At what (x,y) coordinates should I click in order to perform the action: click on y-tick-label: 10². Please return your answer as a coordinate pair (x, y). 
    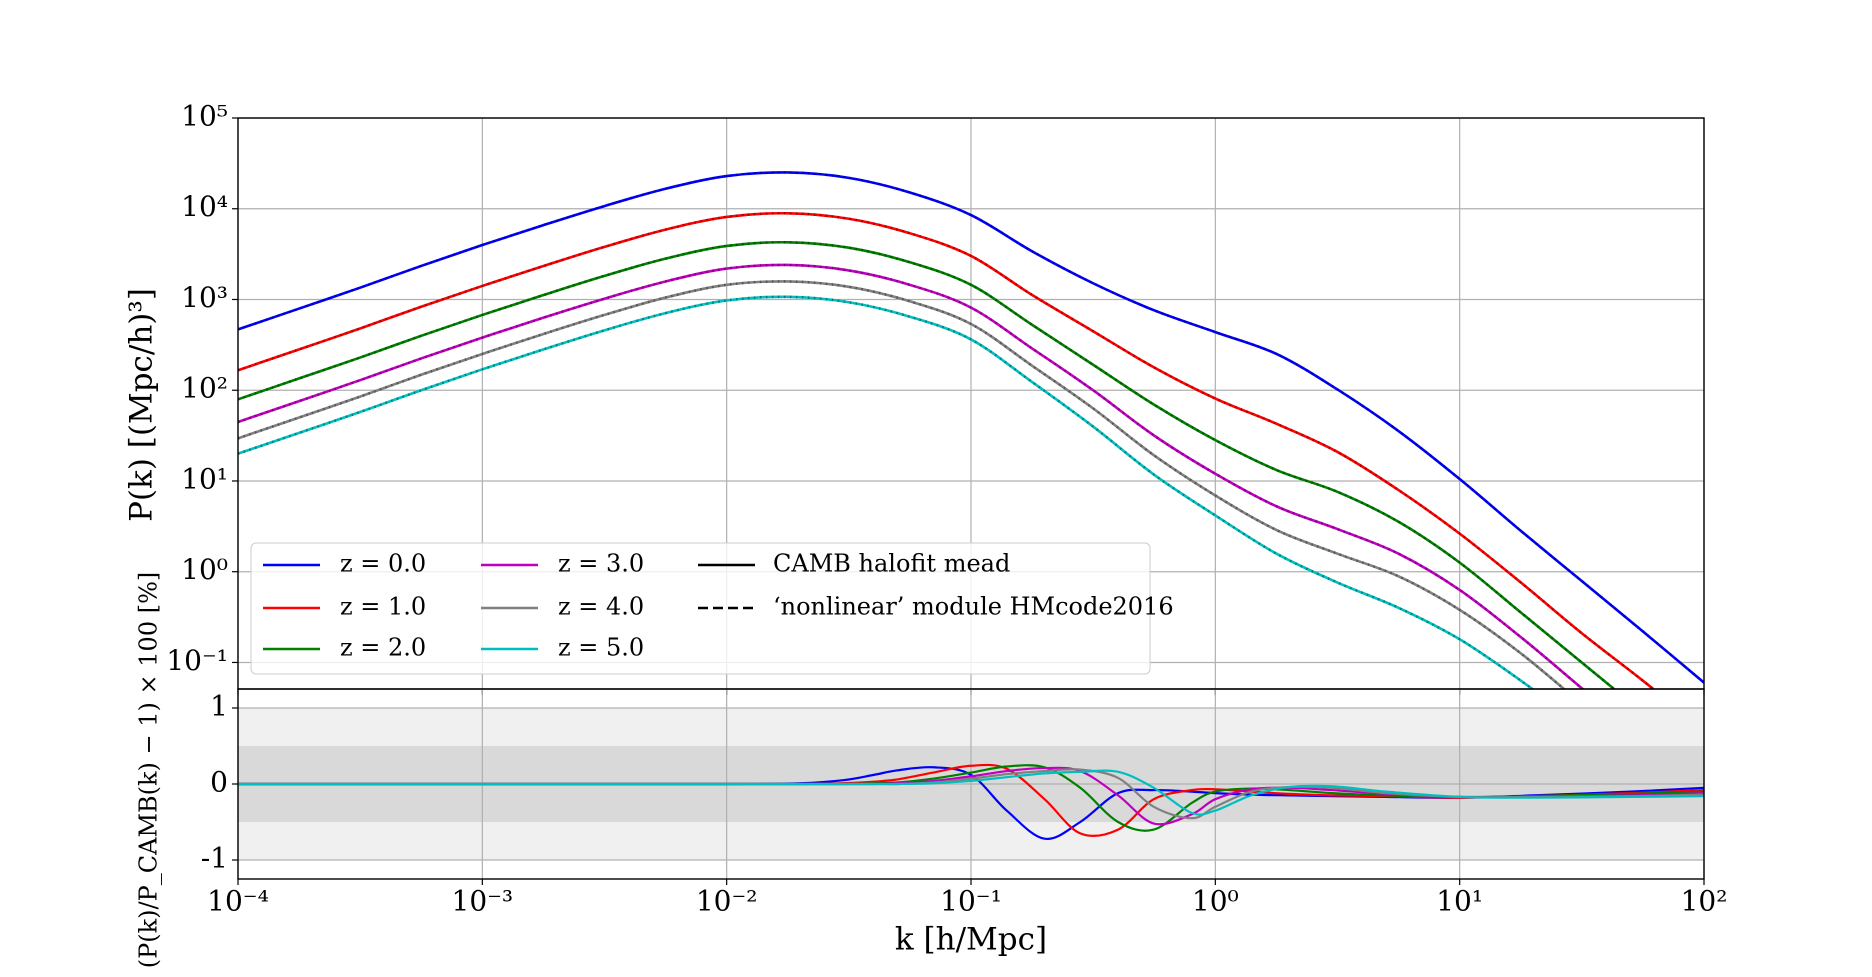
    Looking at the image, I should click on (204, 388).